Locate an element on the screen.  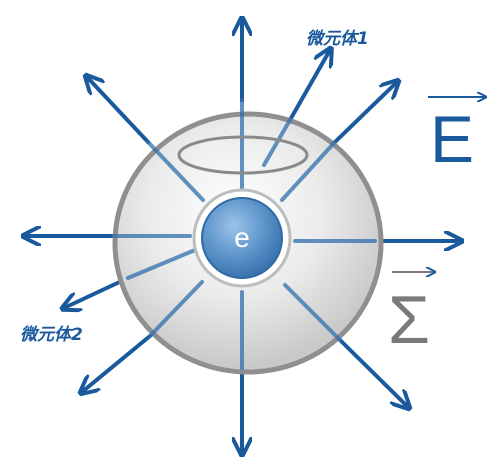
electric-field-symbol: E is located at coordinates (456, 136).